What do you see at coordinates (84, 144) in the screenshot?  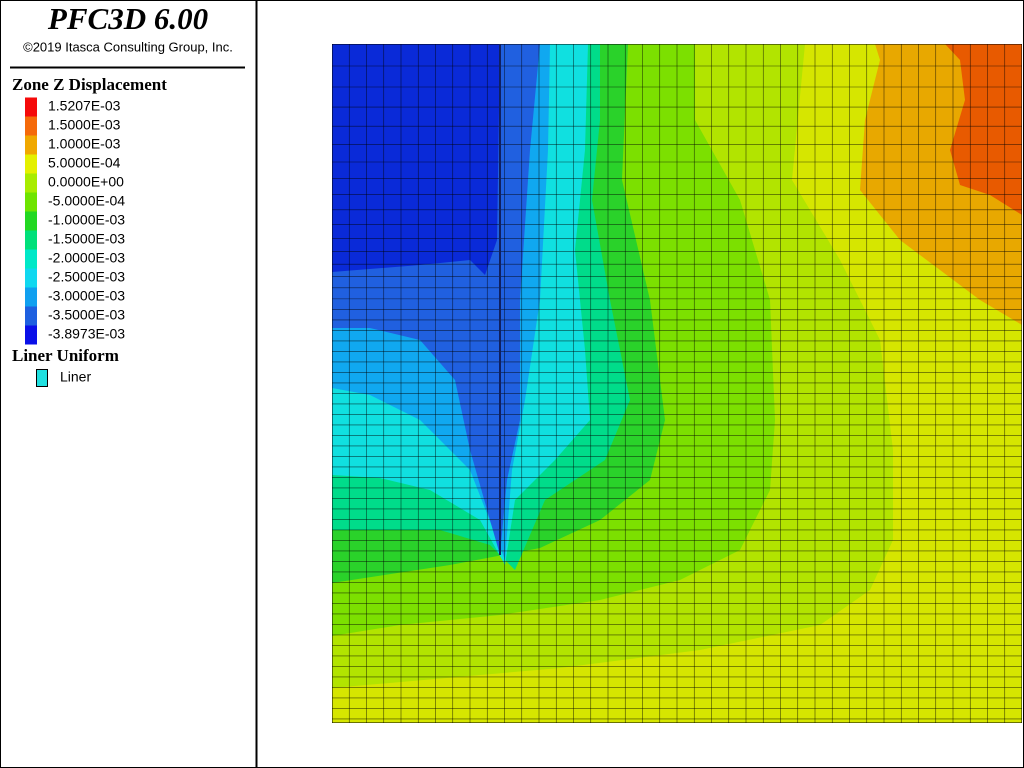 I see `legend-label: 1.0000E-03` at bounding box center [84, 144].